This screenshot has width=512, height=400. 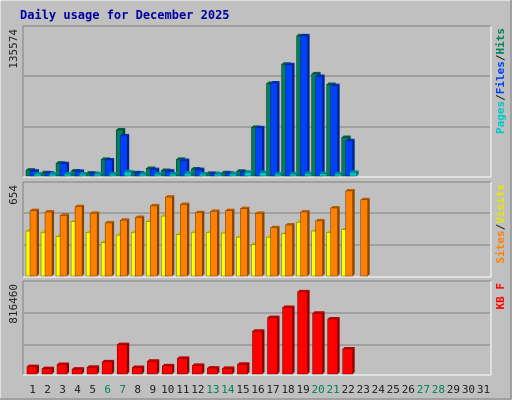 What do you see at coordinates (438, 389) in the screenshot?
I see `day-label-28: 28` at bounding box center [438, 389].